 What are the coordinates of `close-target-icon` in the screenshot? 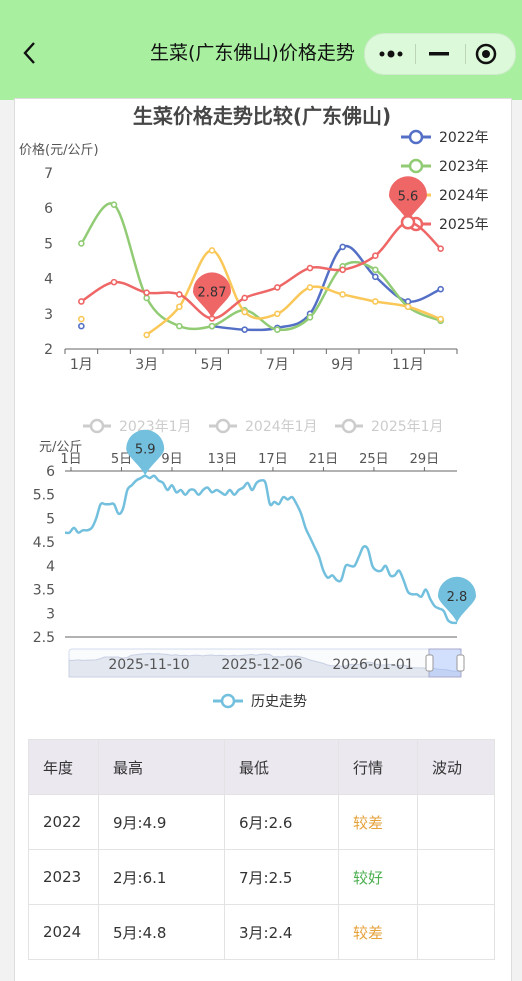 It's located at (486, 54).